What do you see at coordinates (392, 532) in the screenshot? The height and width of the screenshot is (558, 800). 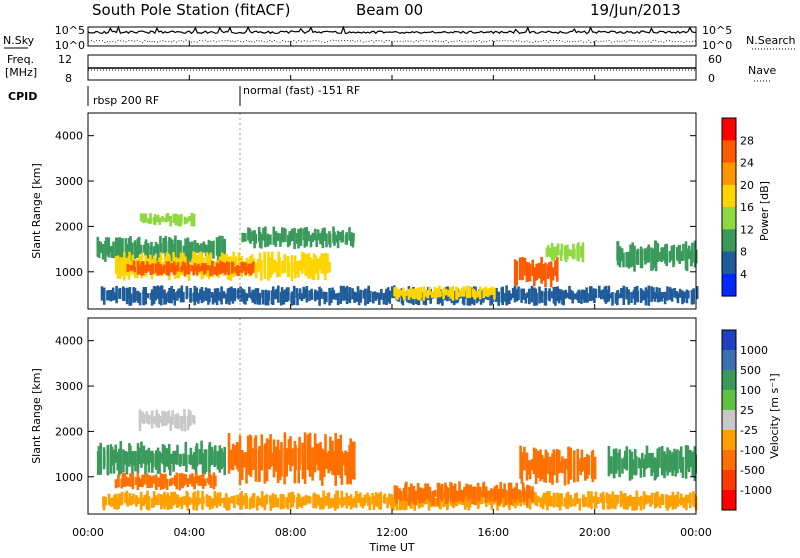 I see `x-tick-label: 12:00` at bounding box center [392, 532].